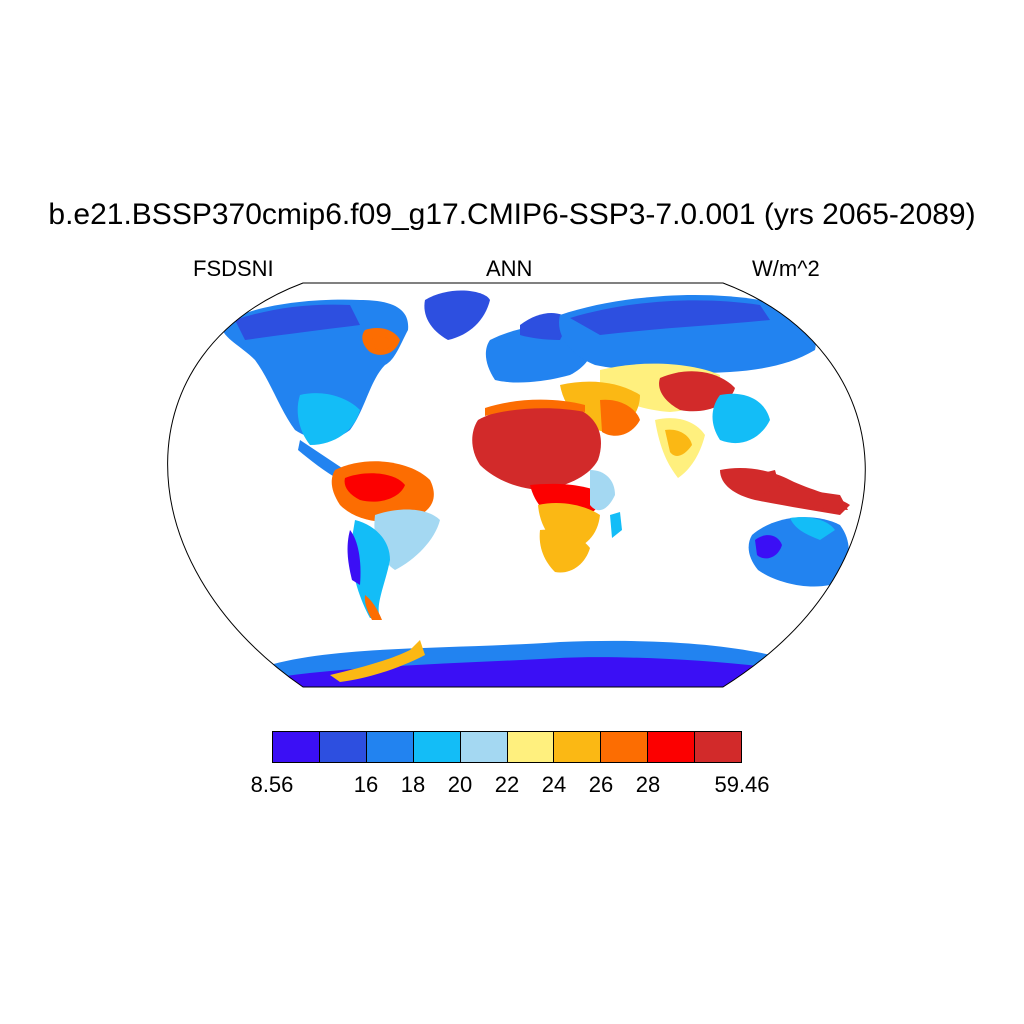 The width and height of the screenshot is (1024, 1024). I want to click on colorbar-tick-label: 18, so click(413, 784).